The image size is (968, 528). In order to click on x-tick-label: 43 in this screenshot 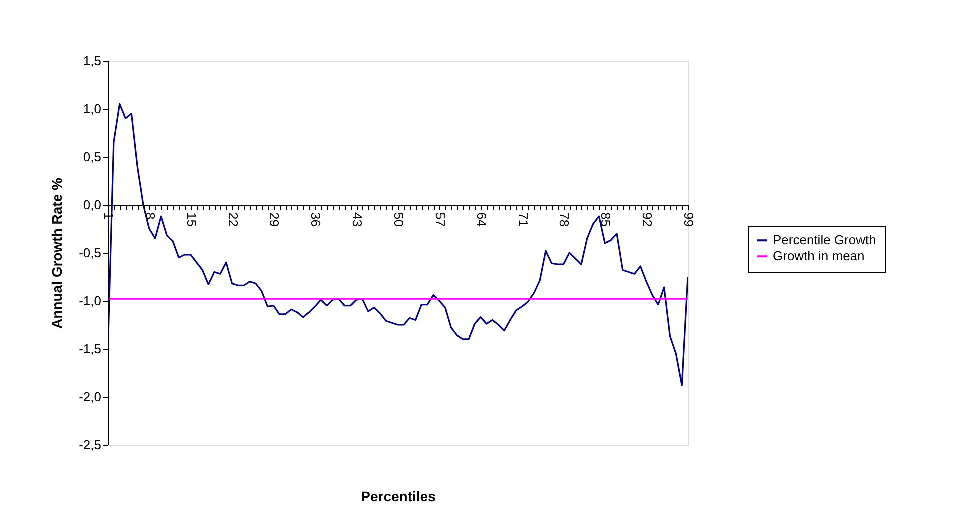, I will do `click(358, 219)`.